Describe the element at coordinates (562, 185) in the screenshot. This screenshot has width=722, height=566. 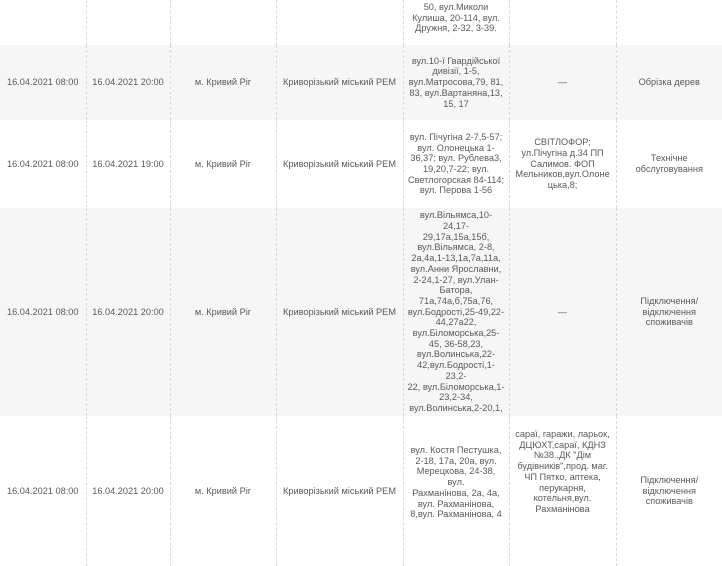
I see `objects-cell-line: цька,8;` at that location.